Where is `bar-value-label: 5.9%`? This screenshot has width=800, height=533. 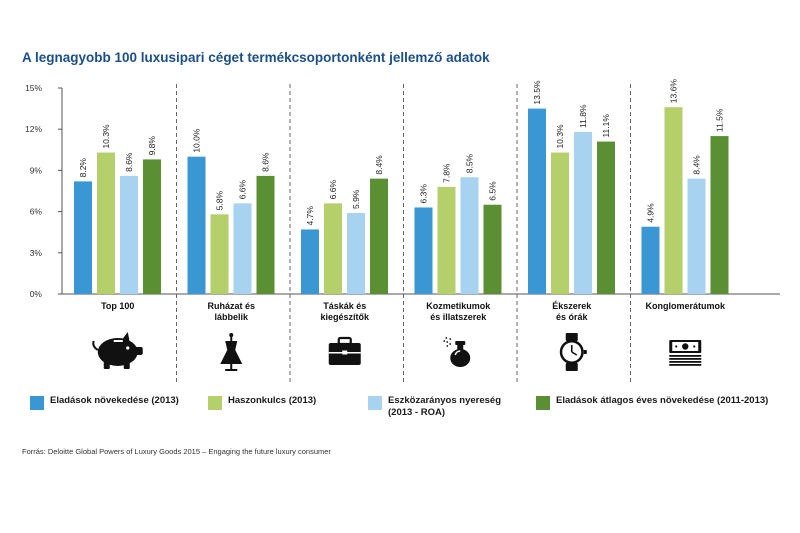 bar-value-label: 5.9% is located at coordinates (356, 199).